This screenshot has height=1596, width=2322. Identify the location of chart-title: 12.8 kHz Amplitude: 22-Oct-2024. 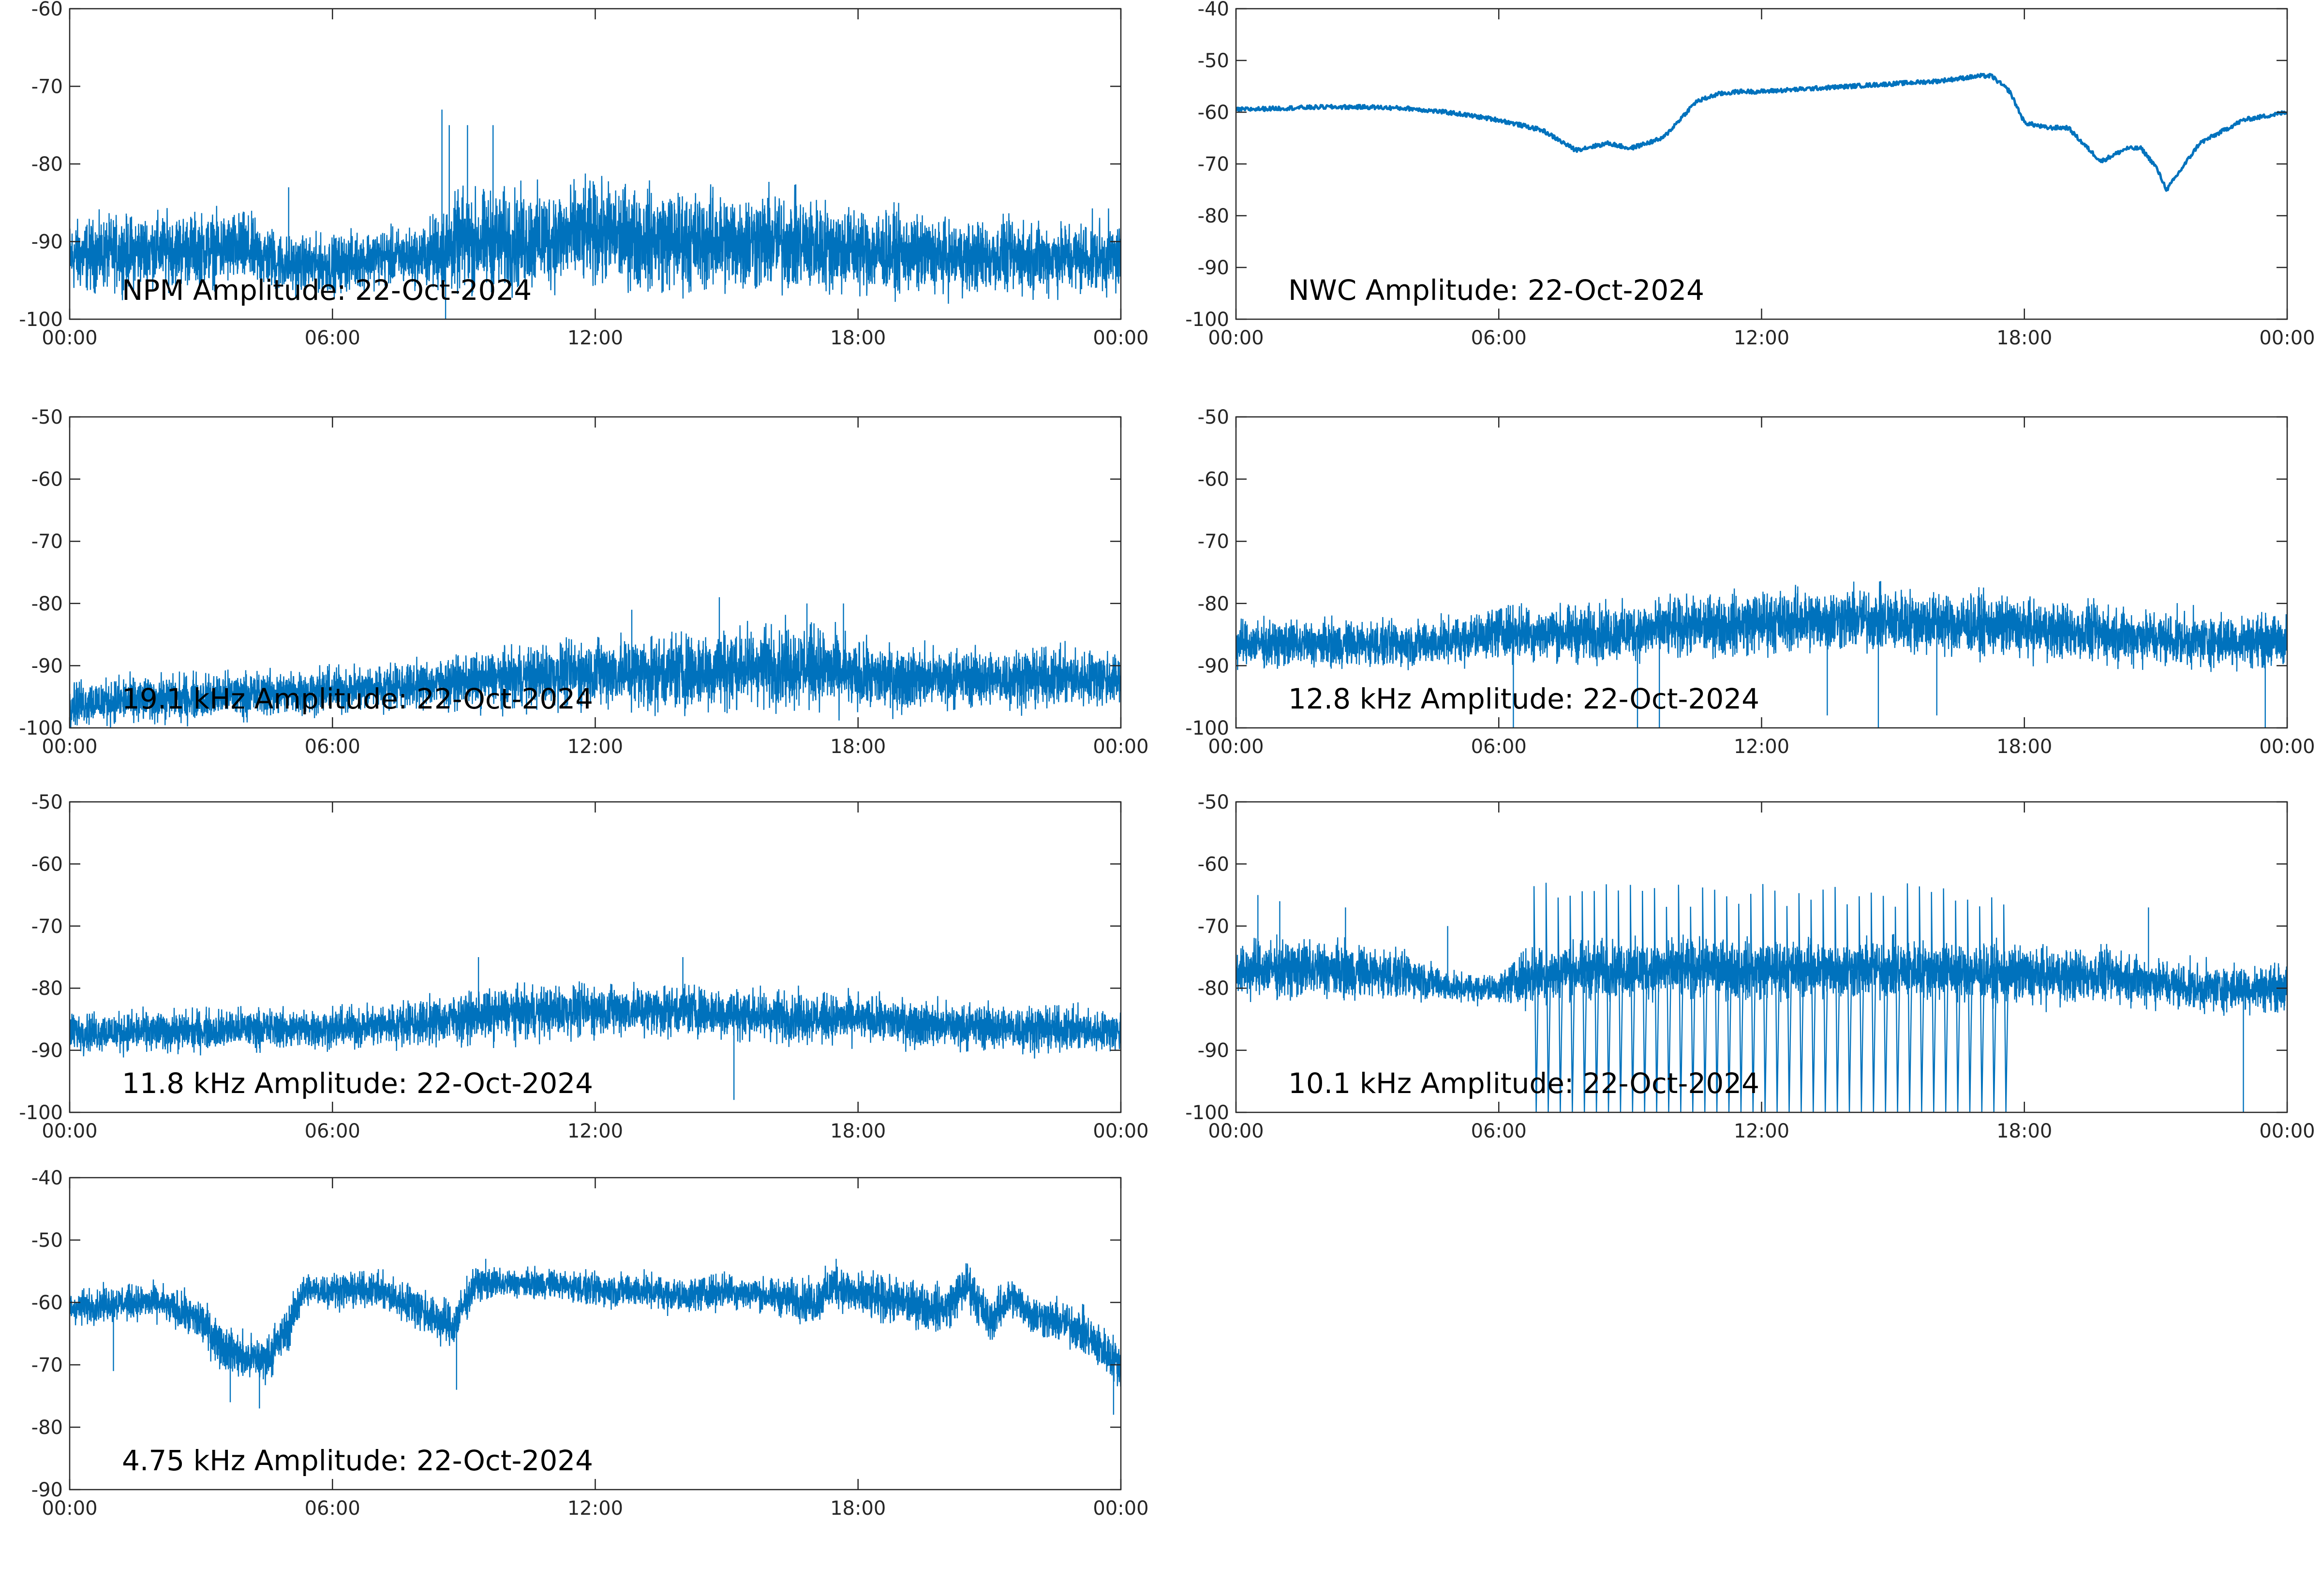
(1523, 698).